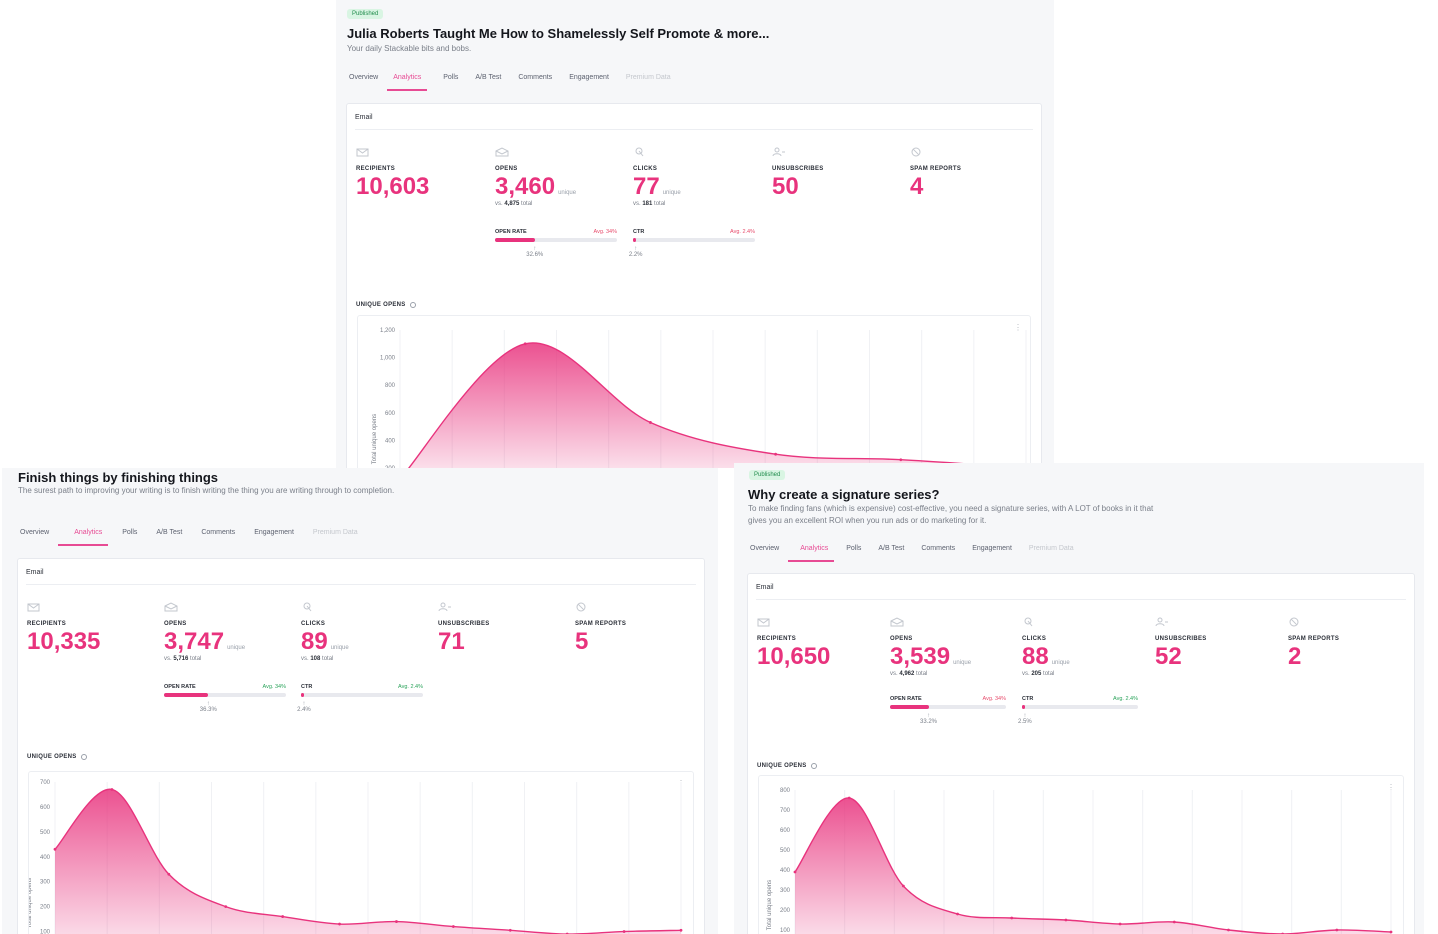 This screenshot has width=1438, height=934. Describe the element at coordinates (1220, 643) in the screenshot. I see `metric-unsubscribes: UNSUBSCRIBES 52` at that location.